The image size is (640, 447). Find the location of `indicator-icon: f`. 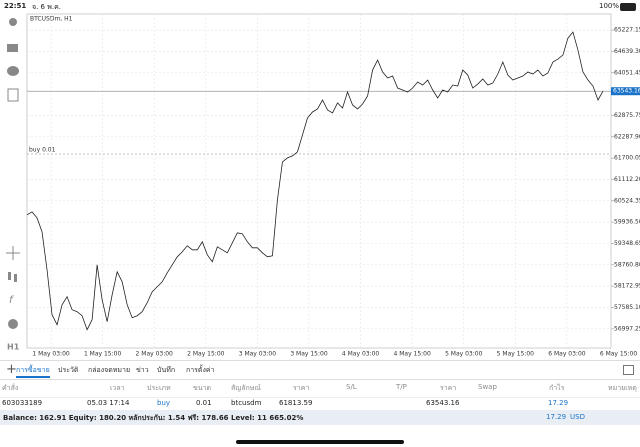

indicator-icon: f is located at coordinates (11, 300).